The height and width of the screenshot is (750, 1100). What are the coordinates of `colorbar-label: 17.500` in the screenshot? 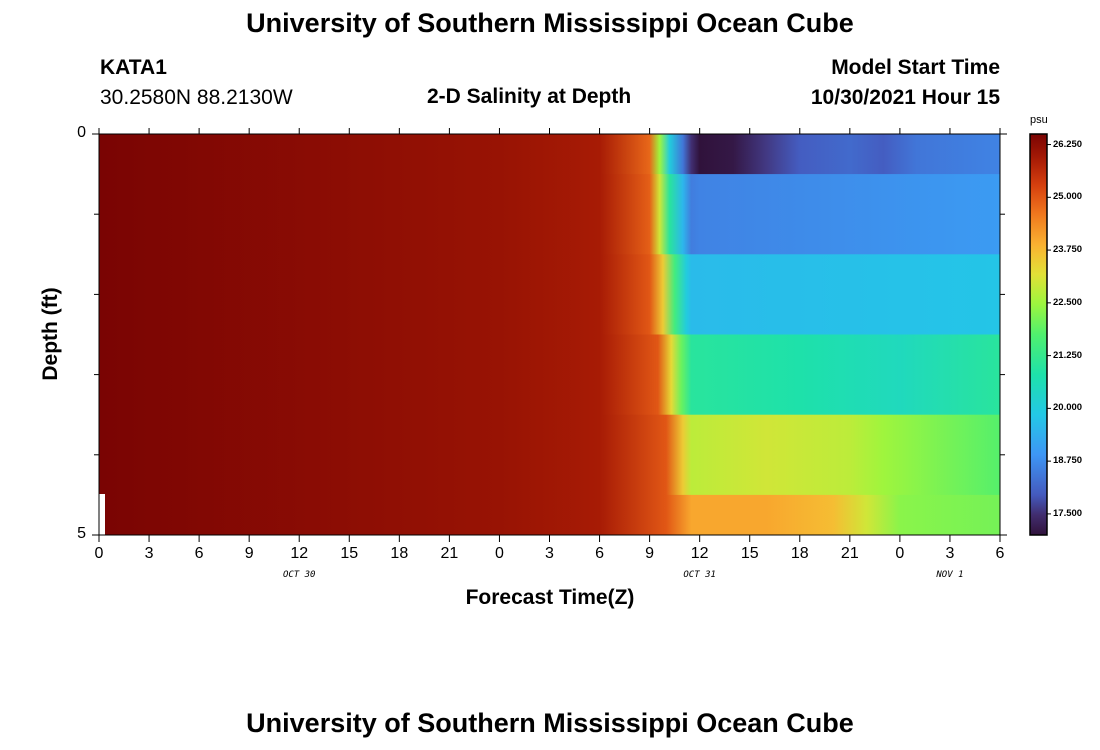 It's located at (1068, 513).